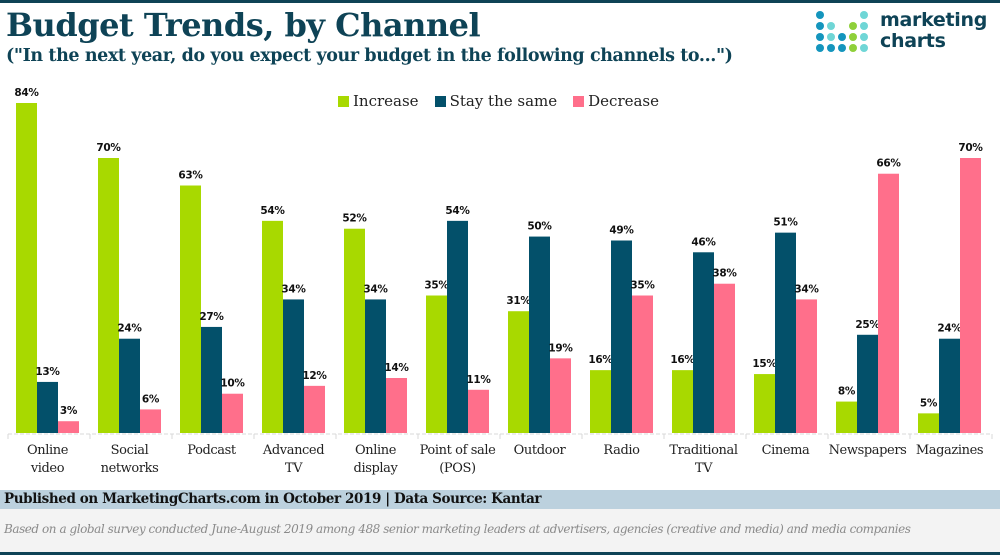  Describe the element at coordinates (949, 329) in the screenshot. I see `data-label: 24%` at that location.